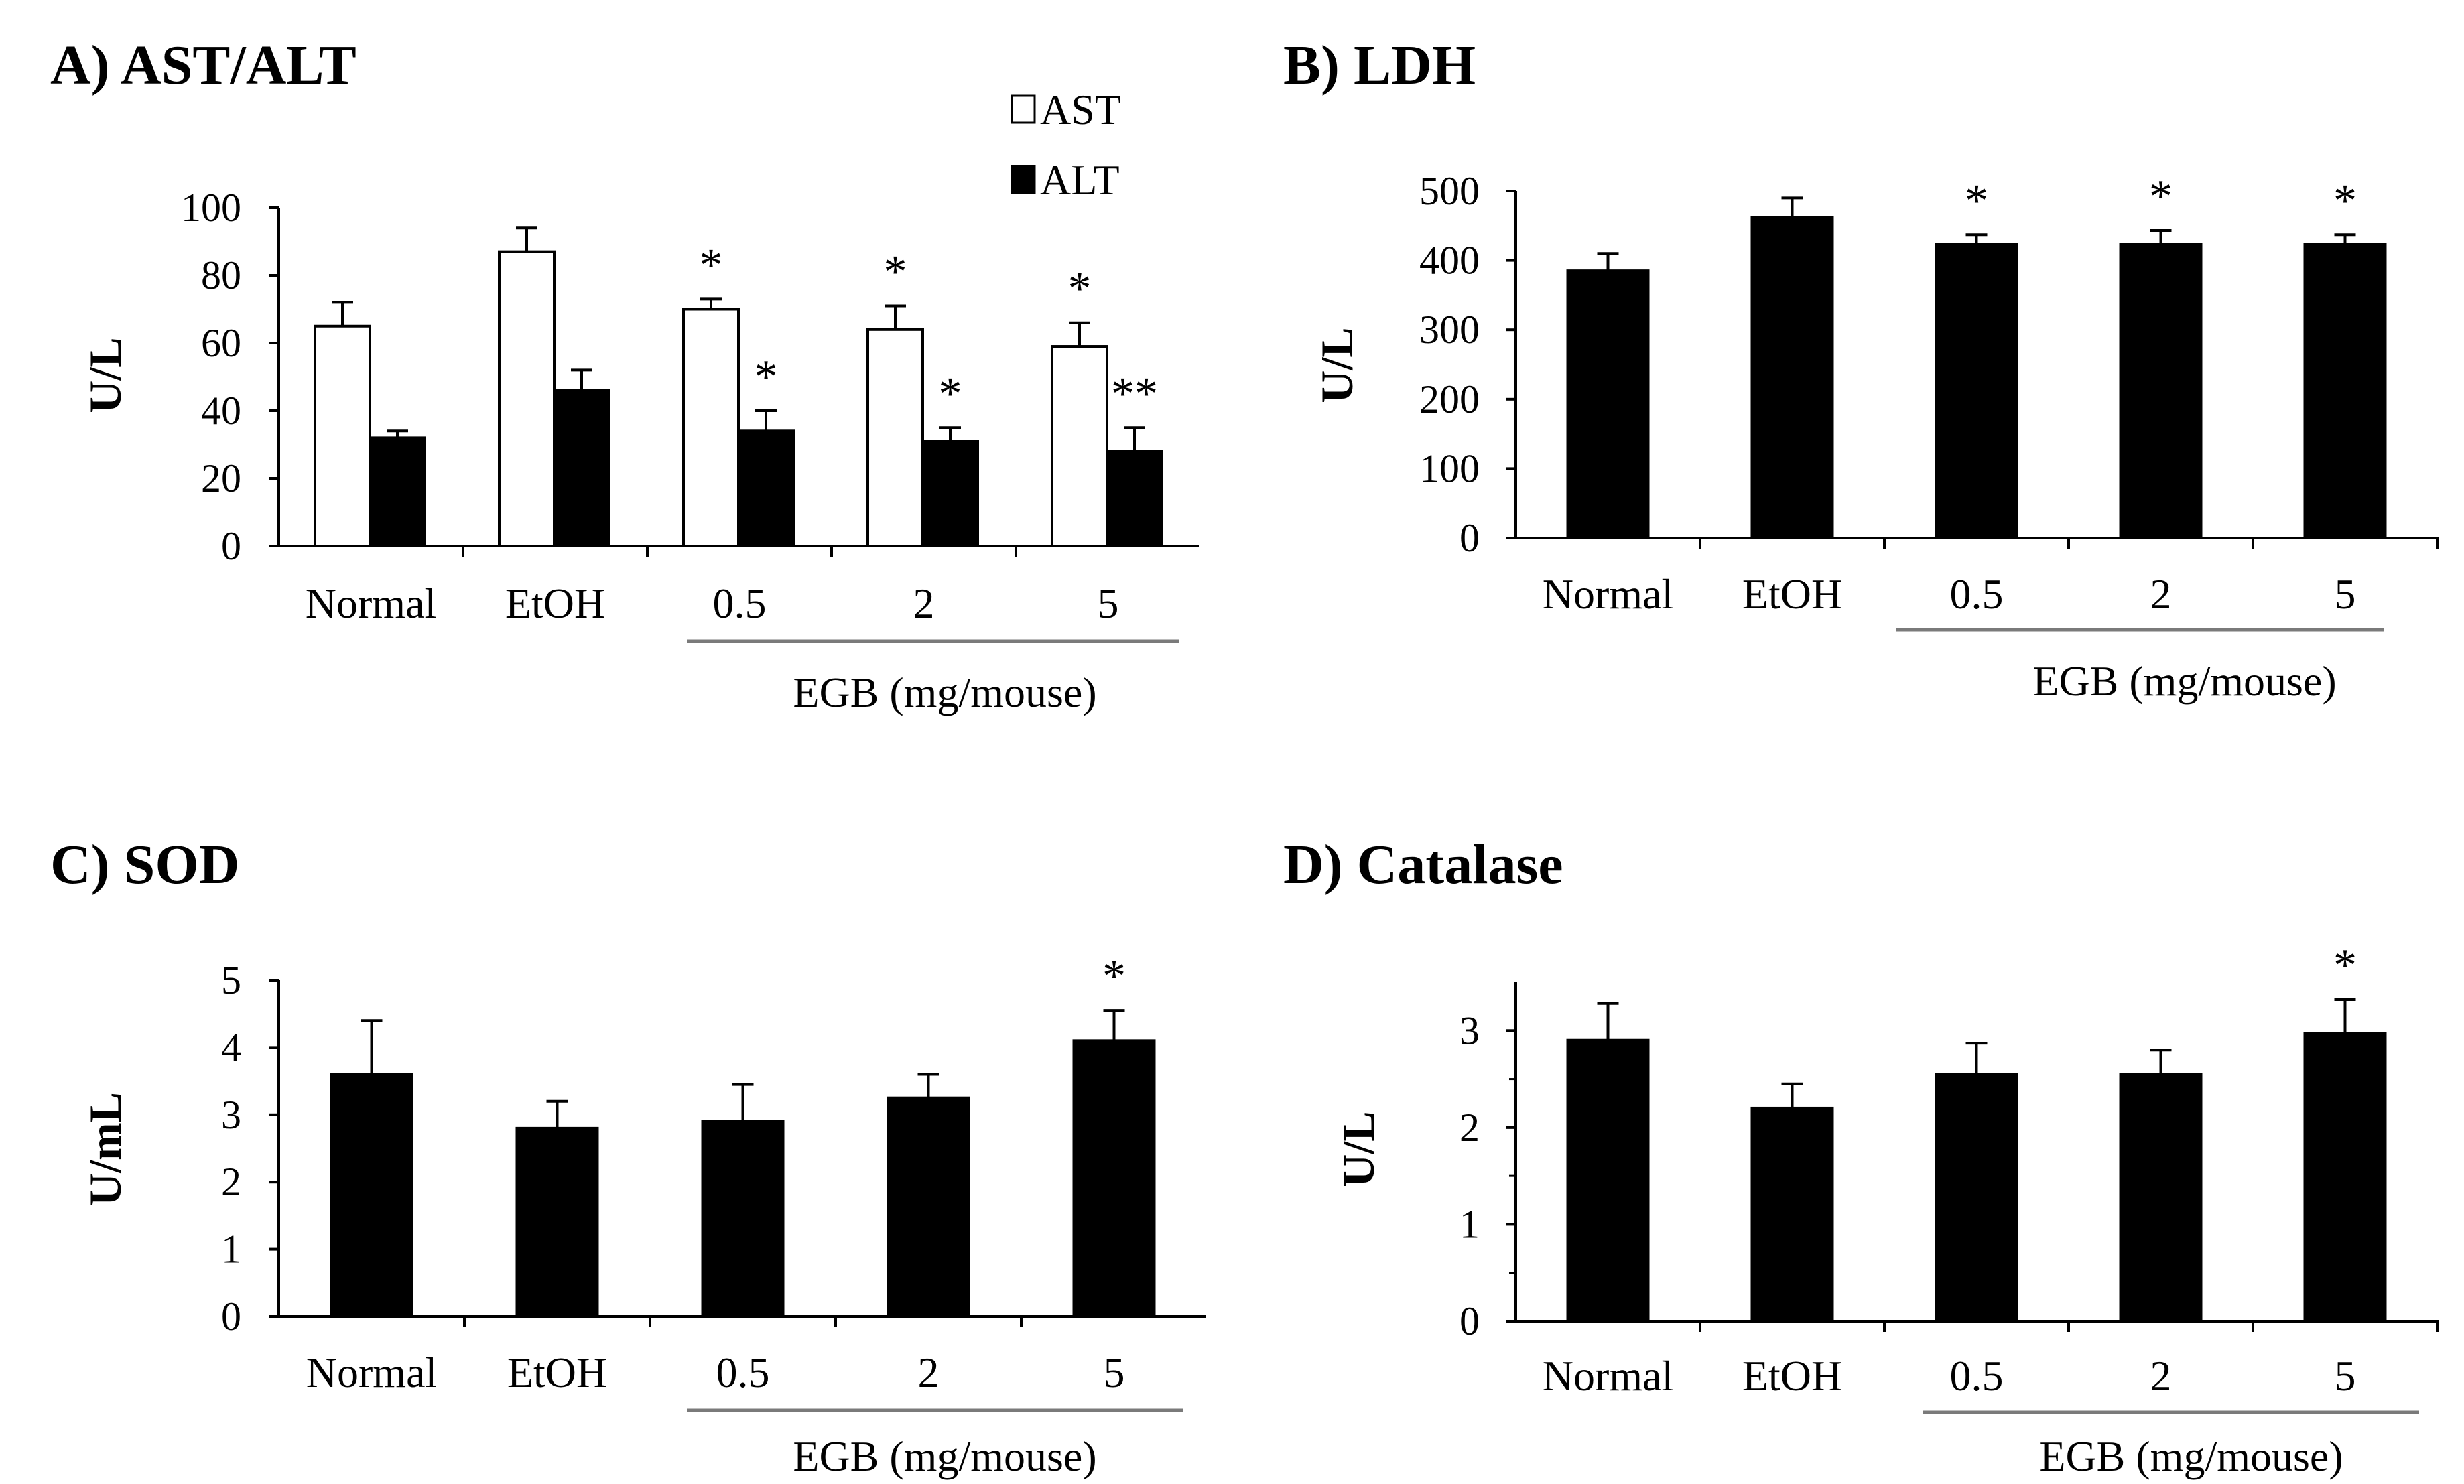 This screenshot has width=2464, height=1484. Describe the element at coordinates (1023, 109) in the screenshot. I see `legend-swatch-ast` at that location.